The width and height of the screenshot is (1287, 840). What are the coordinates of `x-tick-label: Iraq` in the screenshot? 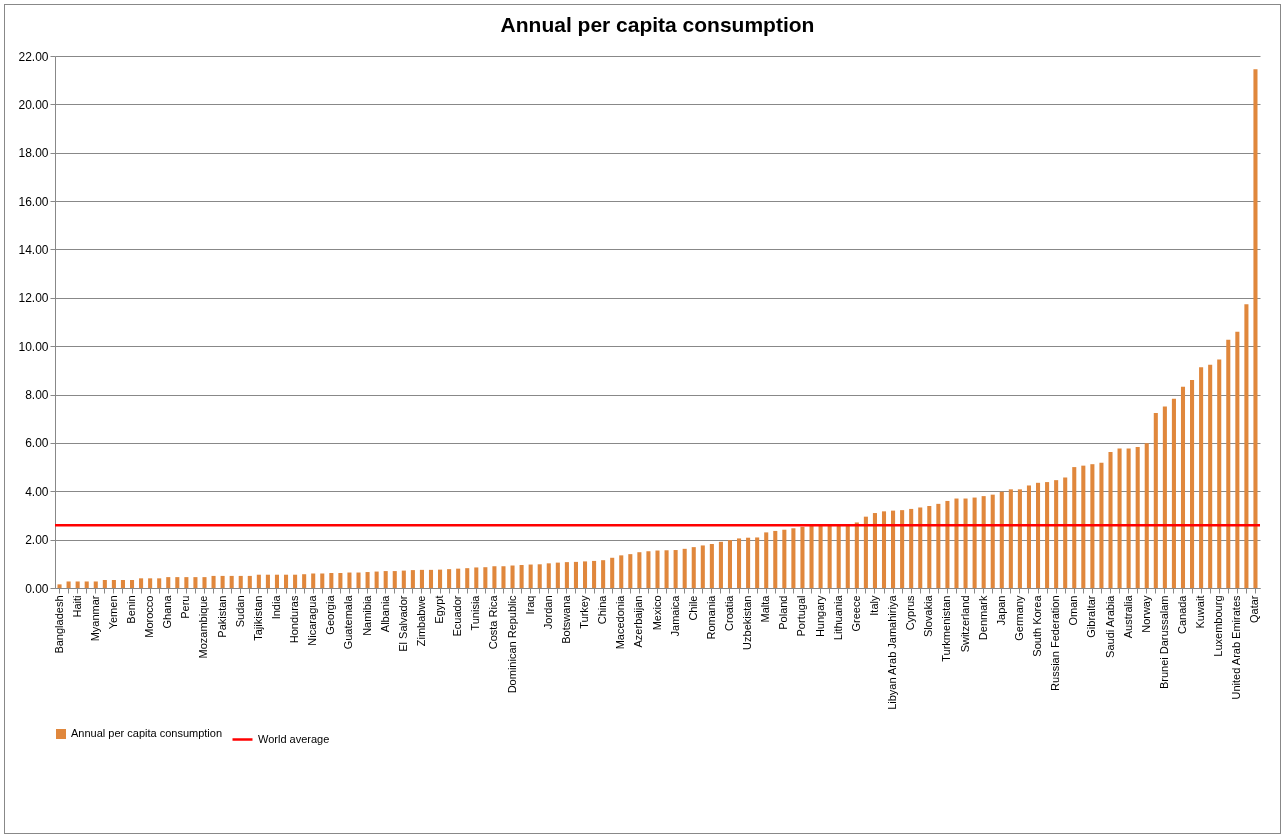 It's located at (529, 605).